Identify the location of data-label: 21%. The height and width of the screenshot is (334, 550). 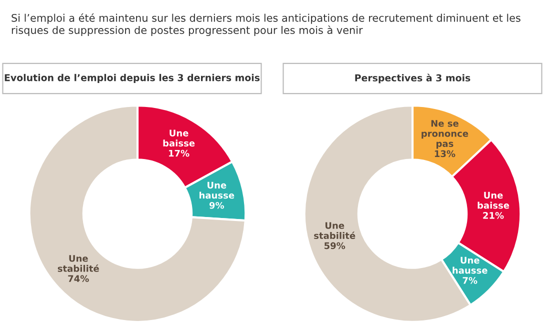
(493, 215).